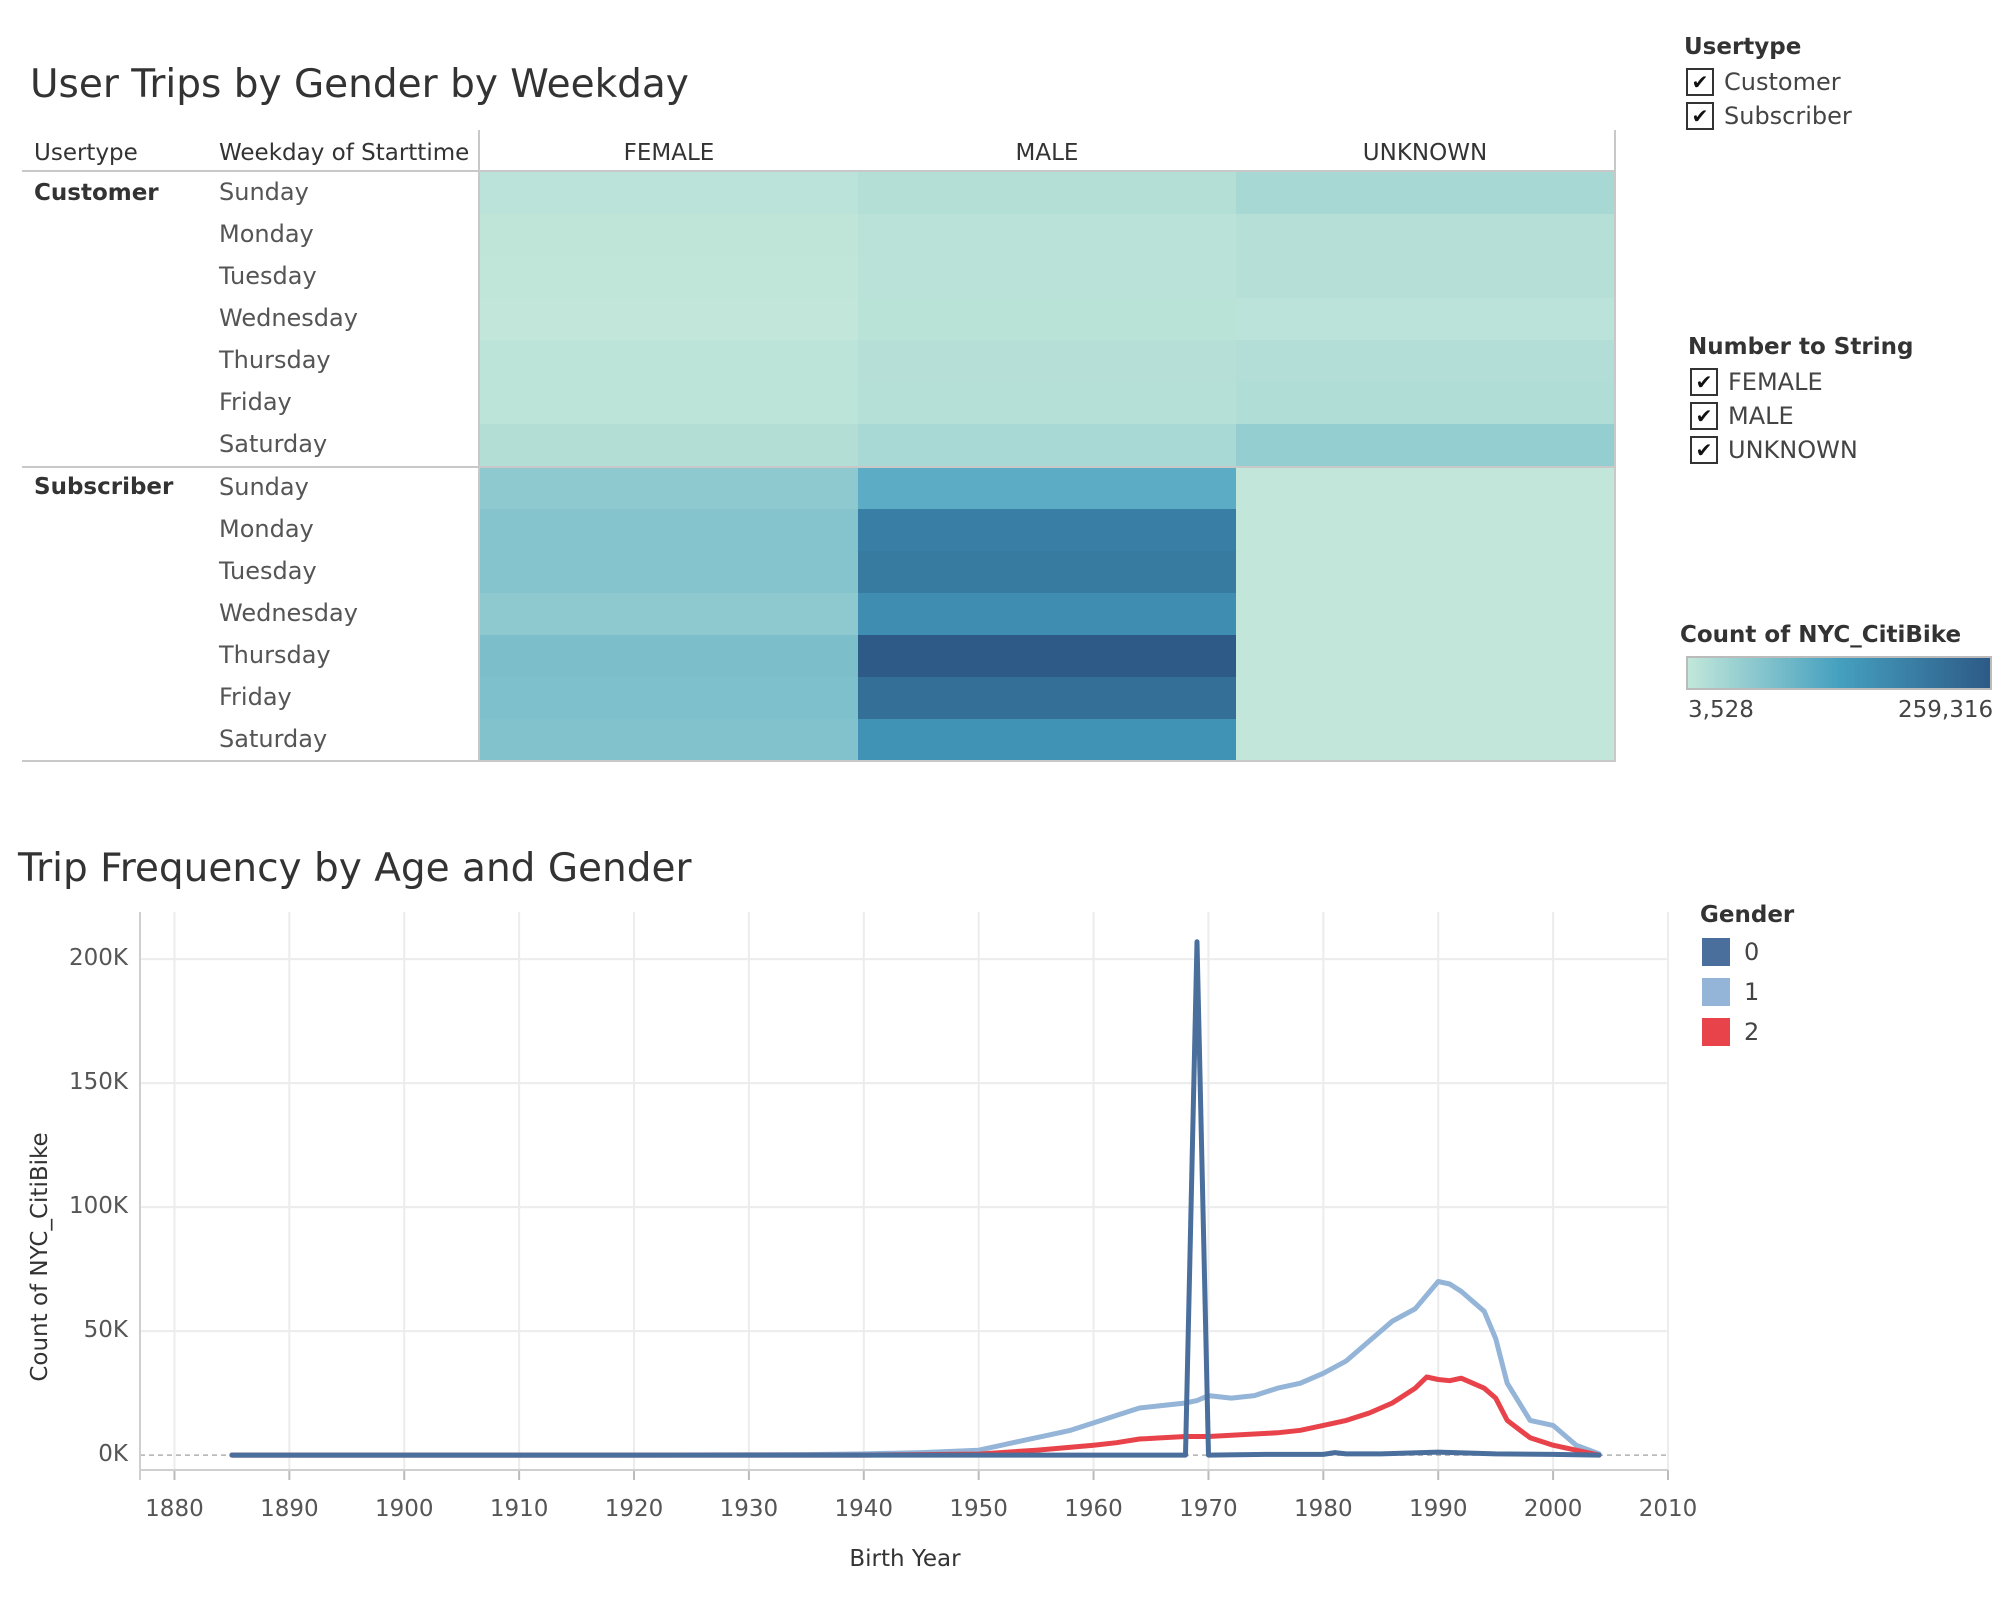  I want to click on column-header-female: FEMALE, so click(669, 153).